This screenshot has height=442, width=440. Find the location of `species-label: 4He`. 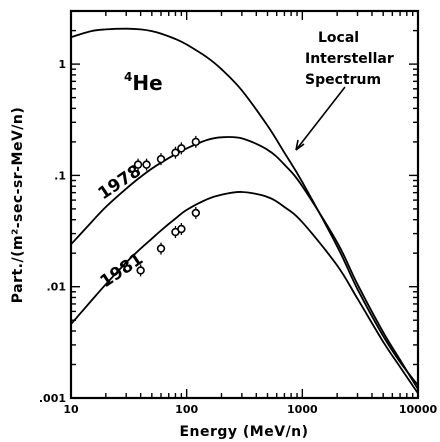

species-label: 4He is located at coordinates (143, 82).